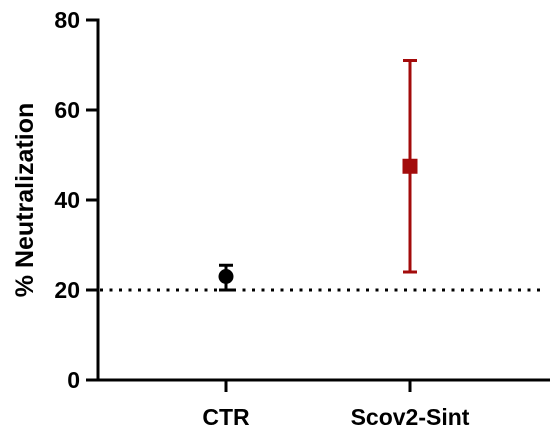 This screenshot has width=550, height=435. I want to click on y-tick-label: 20, so click(67, 290).